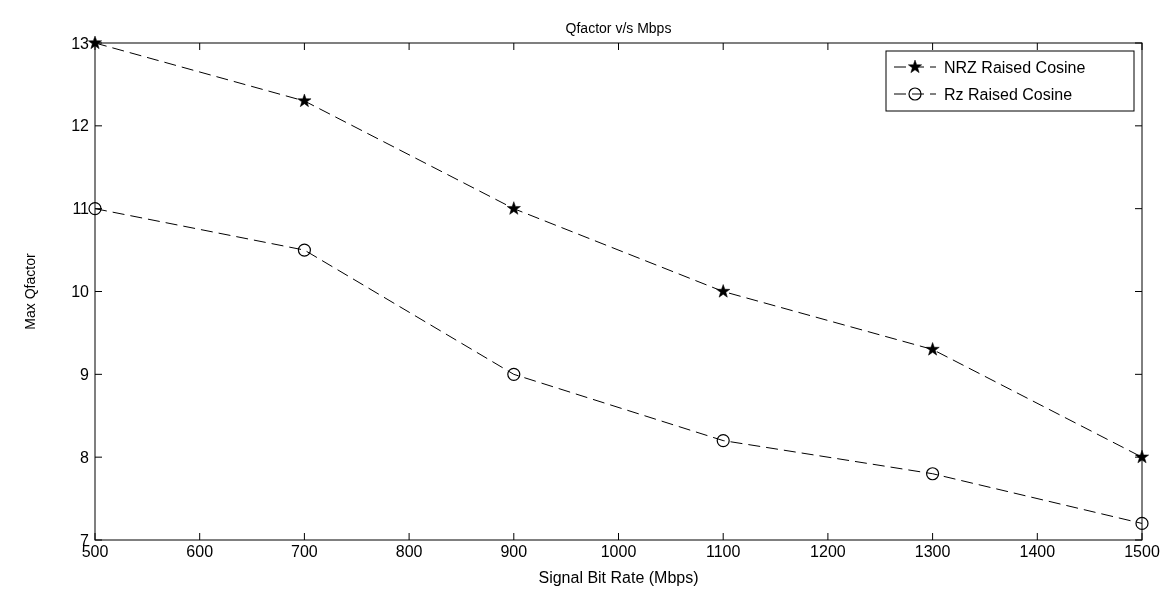 The width and height of the screenshot is (1169, 595). Describe the element at coordinates (409, 551) in the screenshot. I see `x-tick-label: 800` at that location.